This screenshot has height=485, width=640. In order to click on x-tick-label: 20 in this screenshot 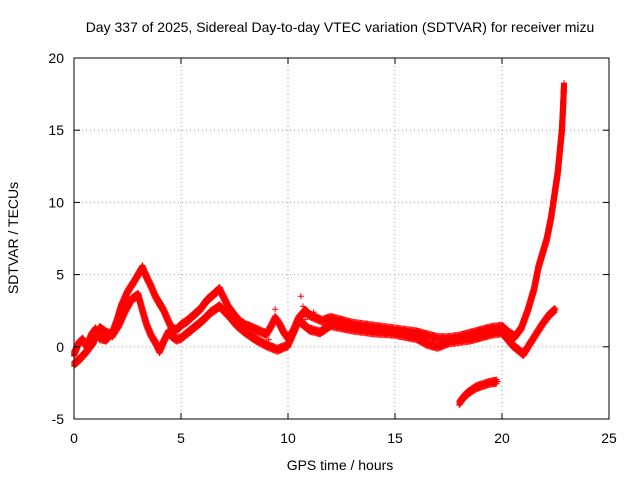, I will do `click(502, 438)`.